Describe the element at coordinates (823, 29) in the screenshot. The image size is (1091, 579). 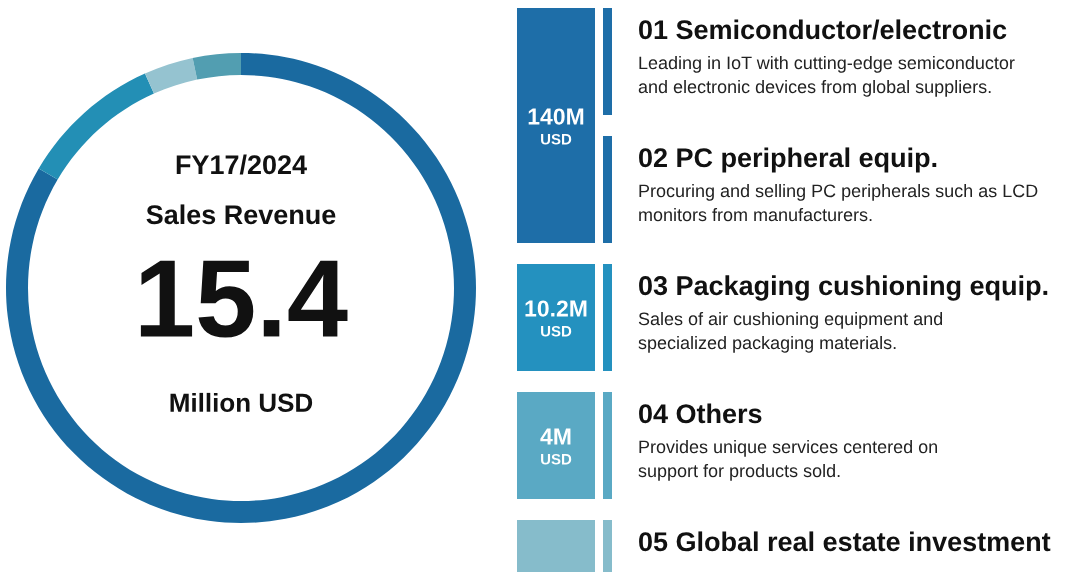
I see `category-label: 01 Semiconductor/electronic` at that location.